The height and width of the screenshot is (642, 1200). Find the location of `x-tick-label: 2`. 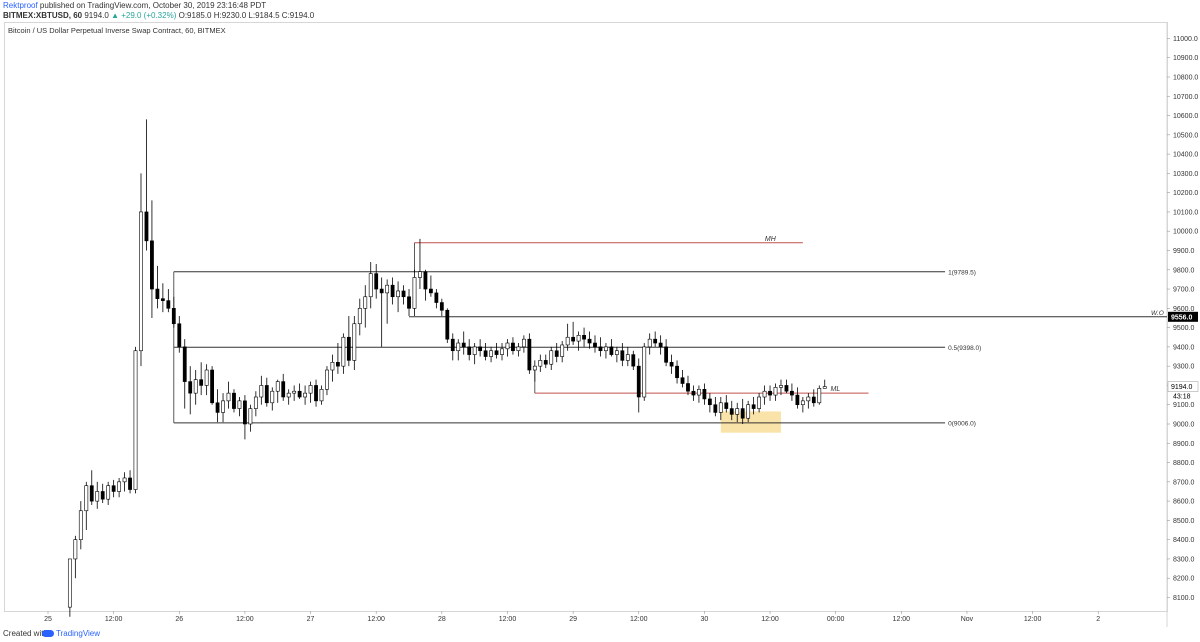

x-tick-label: 2 is located at coordinates (1098, 619).